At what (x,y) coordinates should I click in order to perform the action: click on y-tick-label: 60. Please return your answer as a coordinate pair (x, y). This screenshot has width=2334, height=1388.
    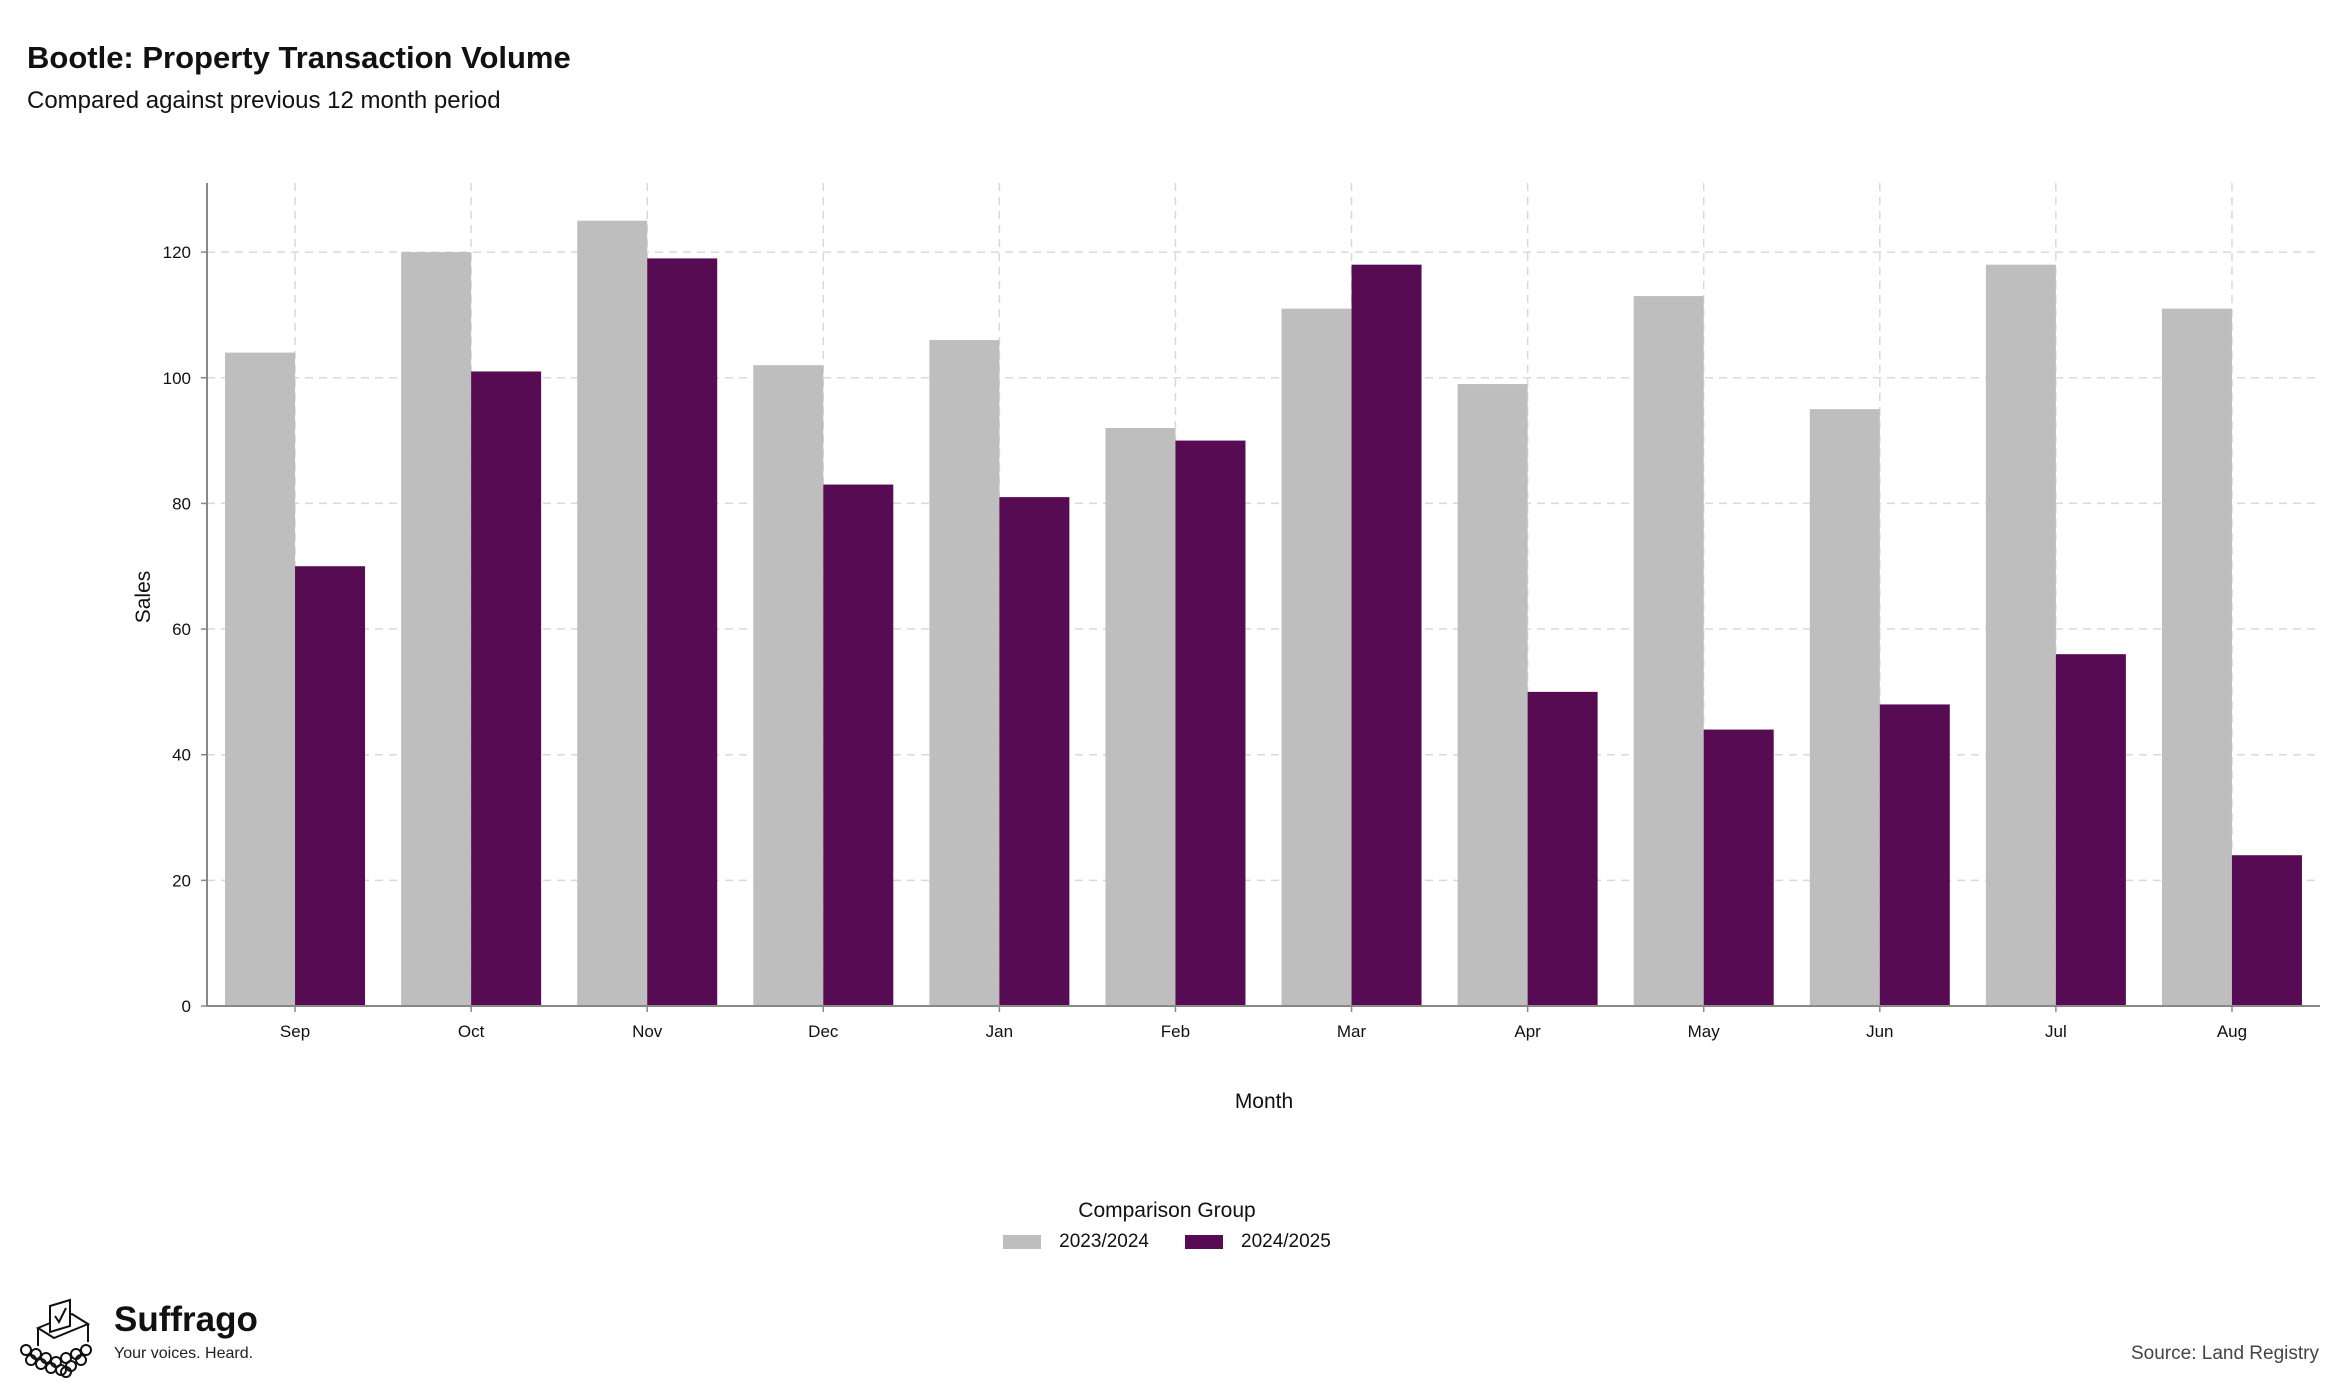
    Looking at the image, I should click on (181, 629).